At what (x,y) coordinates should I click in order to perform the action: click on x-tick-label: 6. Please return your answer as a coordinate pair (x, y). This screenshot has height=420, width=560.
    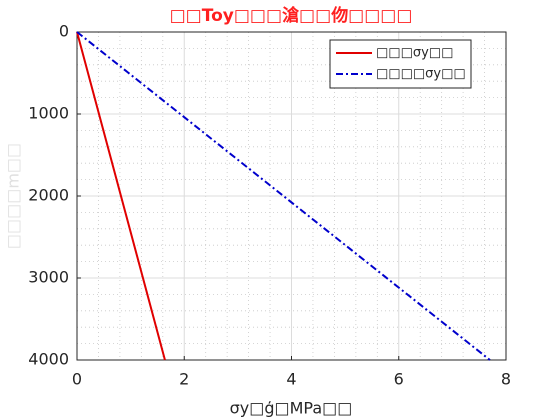
    Looking at the image, I should click on (399, 379).